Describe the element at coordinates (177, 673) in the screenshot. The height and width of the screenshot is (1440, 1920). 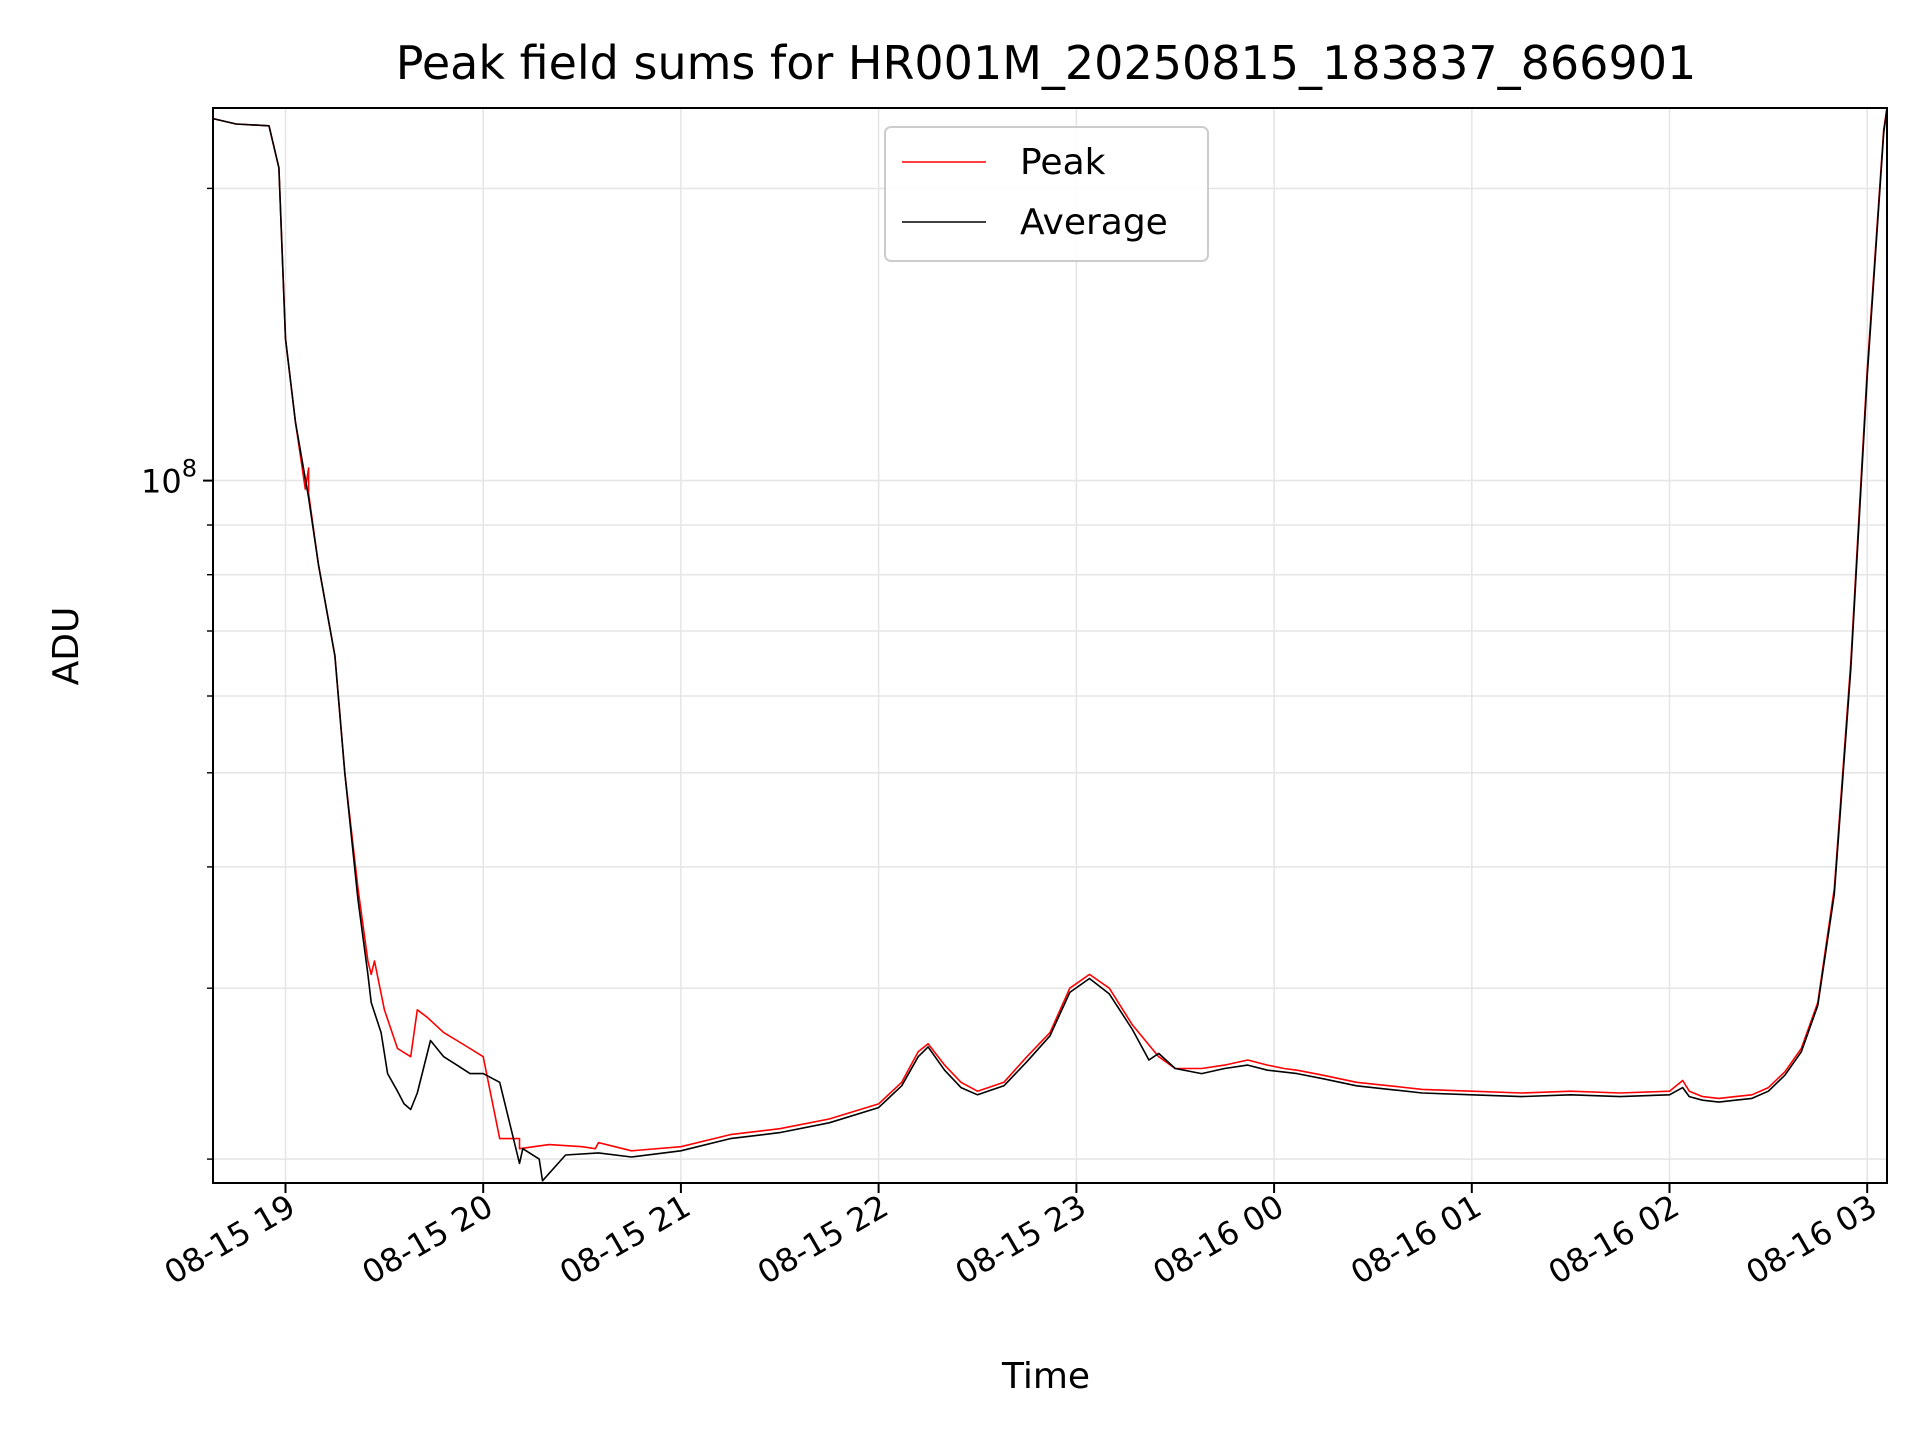
I see `y-axis: 108` at that location.